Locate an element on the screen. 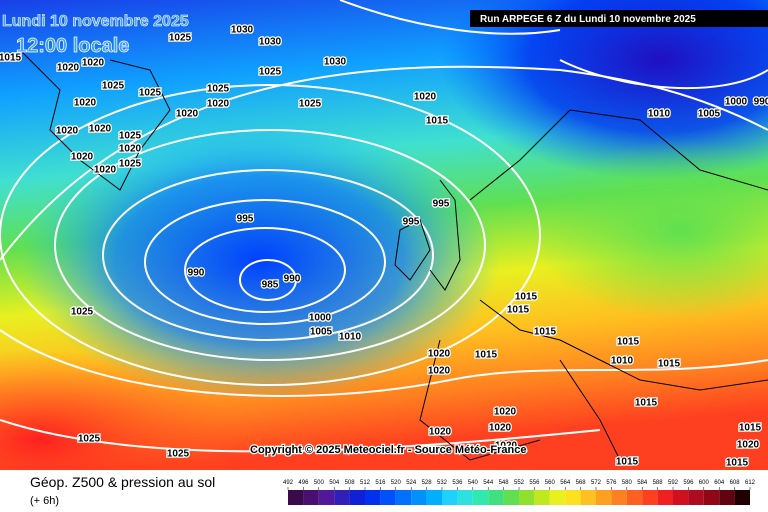 Image resolution: width=768 pixels, height=512 pixels. legend-tick-label: 540 is located at coordinates (473, 483).